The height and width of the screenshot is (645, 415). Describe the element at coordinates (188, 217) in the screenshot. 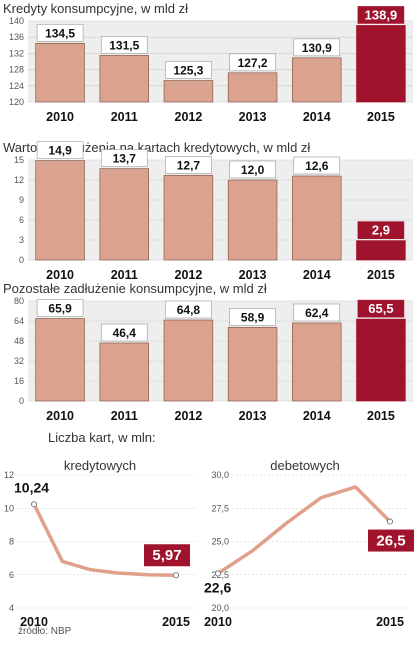

I see `chart2-bar-2012` at that location.